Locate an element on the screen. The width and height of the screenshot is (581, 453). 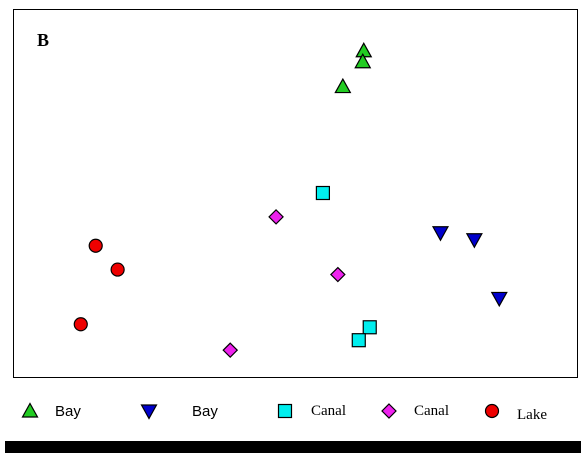
bottom-bar is located at coordinates (293, 447).